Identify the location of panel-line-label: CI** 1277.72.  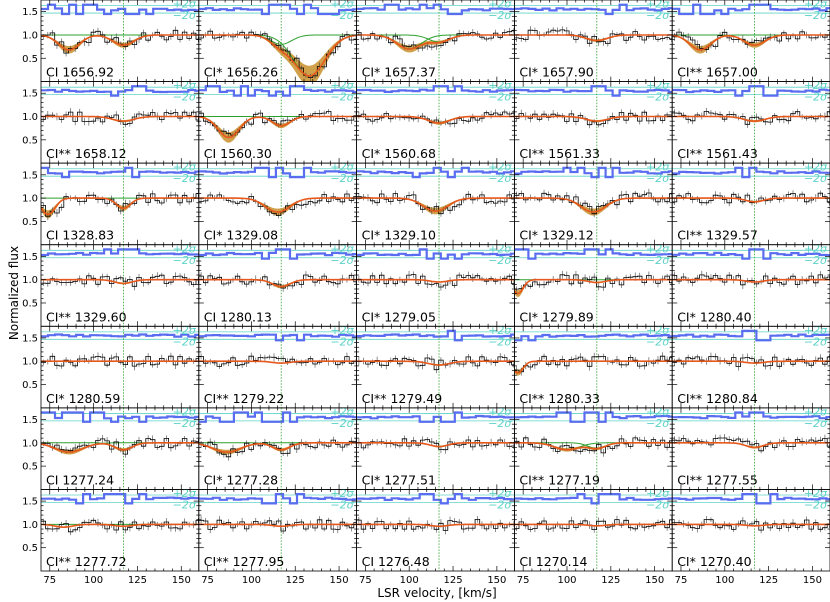
(86, 561).